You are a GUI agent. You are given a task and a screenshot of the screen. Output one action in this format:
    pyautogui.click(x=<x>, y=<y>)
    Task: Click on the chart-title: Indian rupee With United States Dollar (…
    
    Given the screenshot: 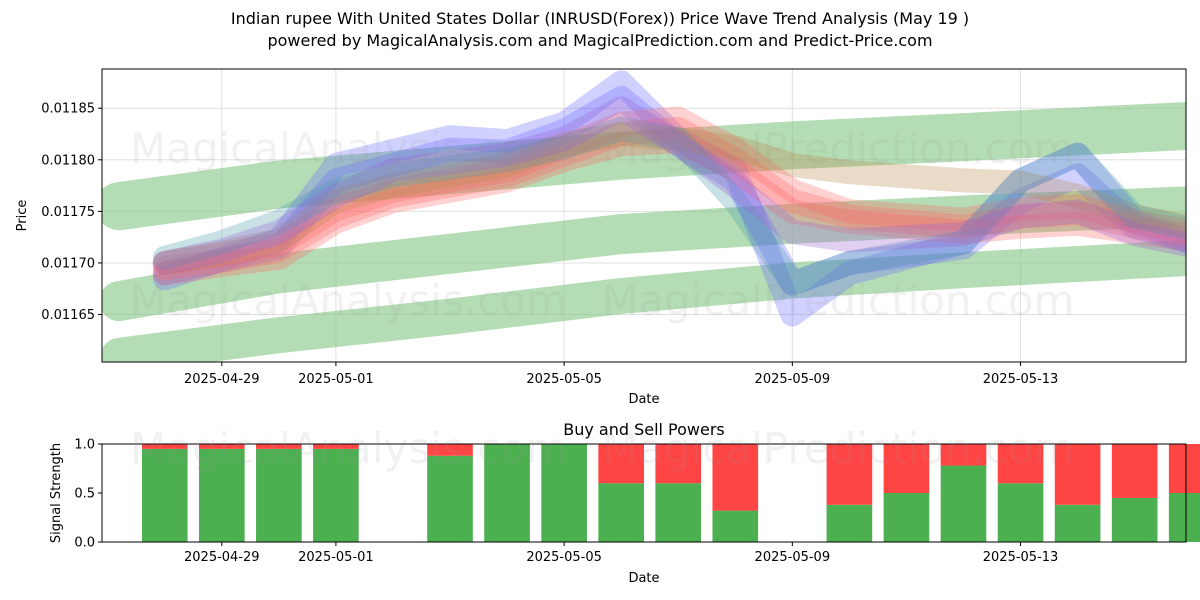 What is the action you would take?
    pyautogui.click(x=600, y=18)
    